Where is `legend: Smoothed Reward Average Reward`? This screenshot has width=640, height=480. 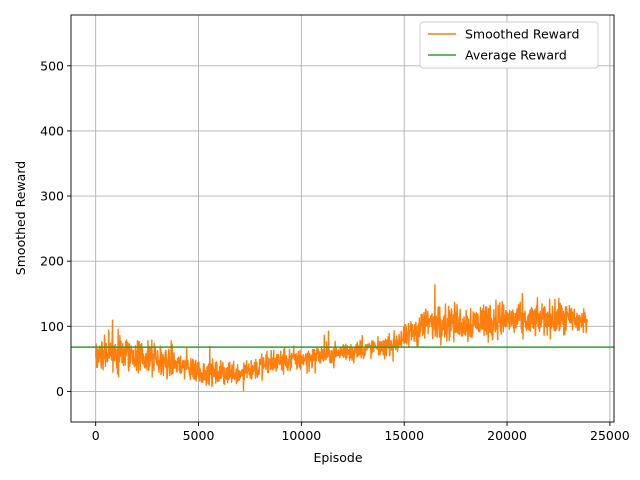 legend: Smoothed Reward Average Reward is located at coordinates (509, 45).